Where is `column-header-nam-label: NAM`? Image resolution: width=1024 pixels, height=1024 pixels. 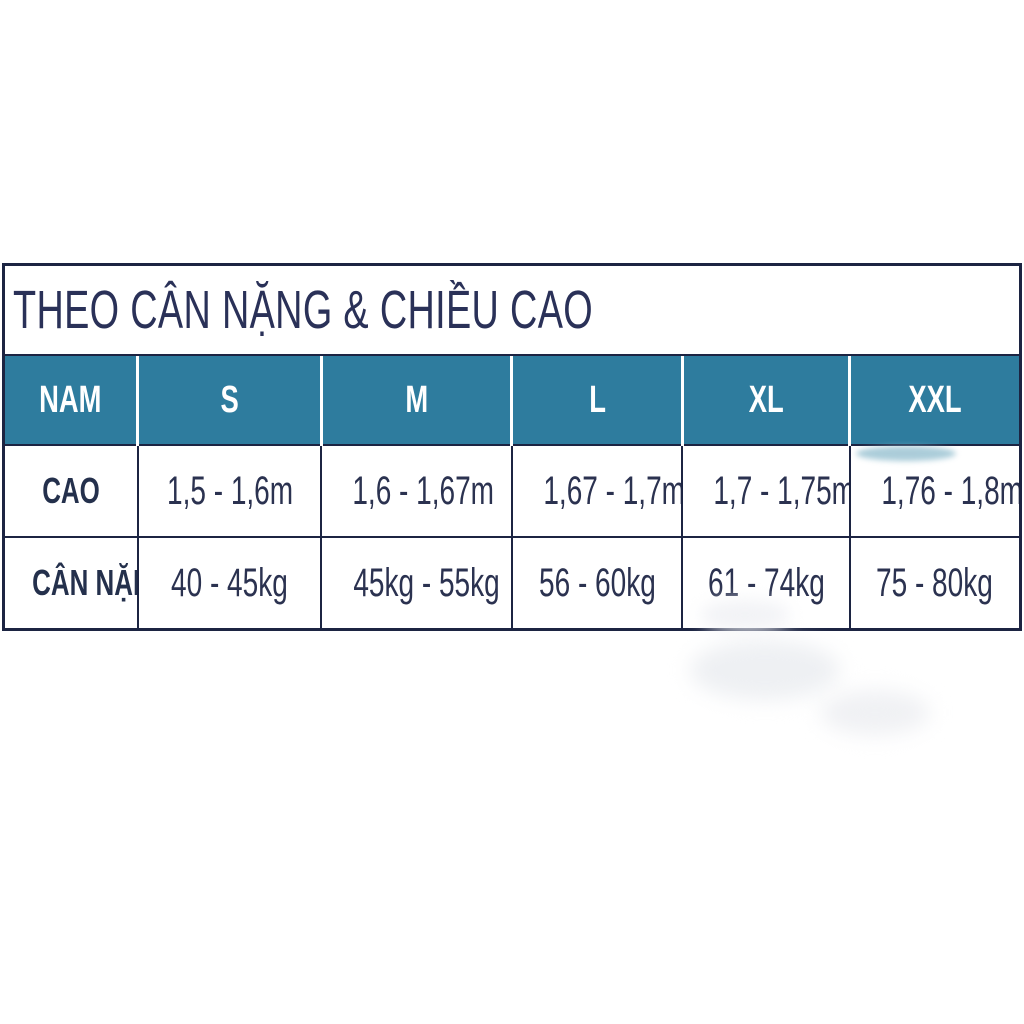
column-header-nam-label: NAM is located at coordinates (70, 399).